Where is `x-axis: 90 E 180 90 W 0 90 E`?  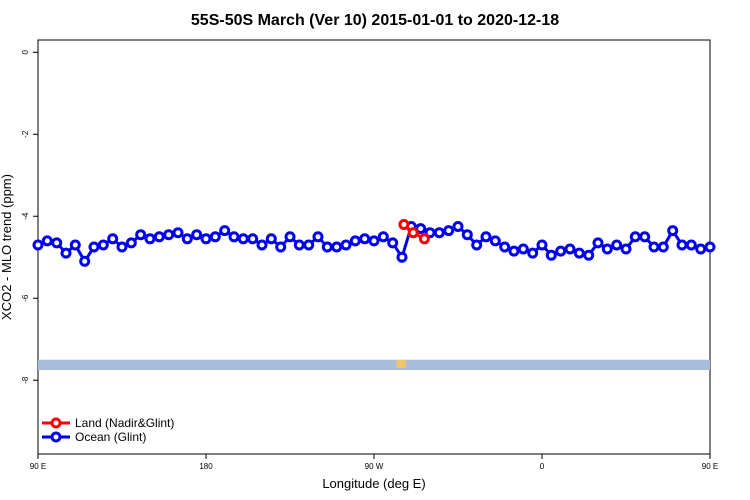
x-axis: 90 E 180 90 W 0 90 E is located at coordinates (374, 462).